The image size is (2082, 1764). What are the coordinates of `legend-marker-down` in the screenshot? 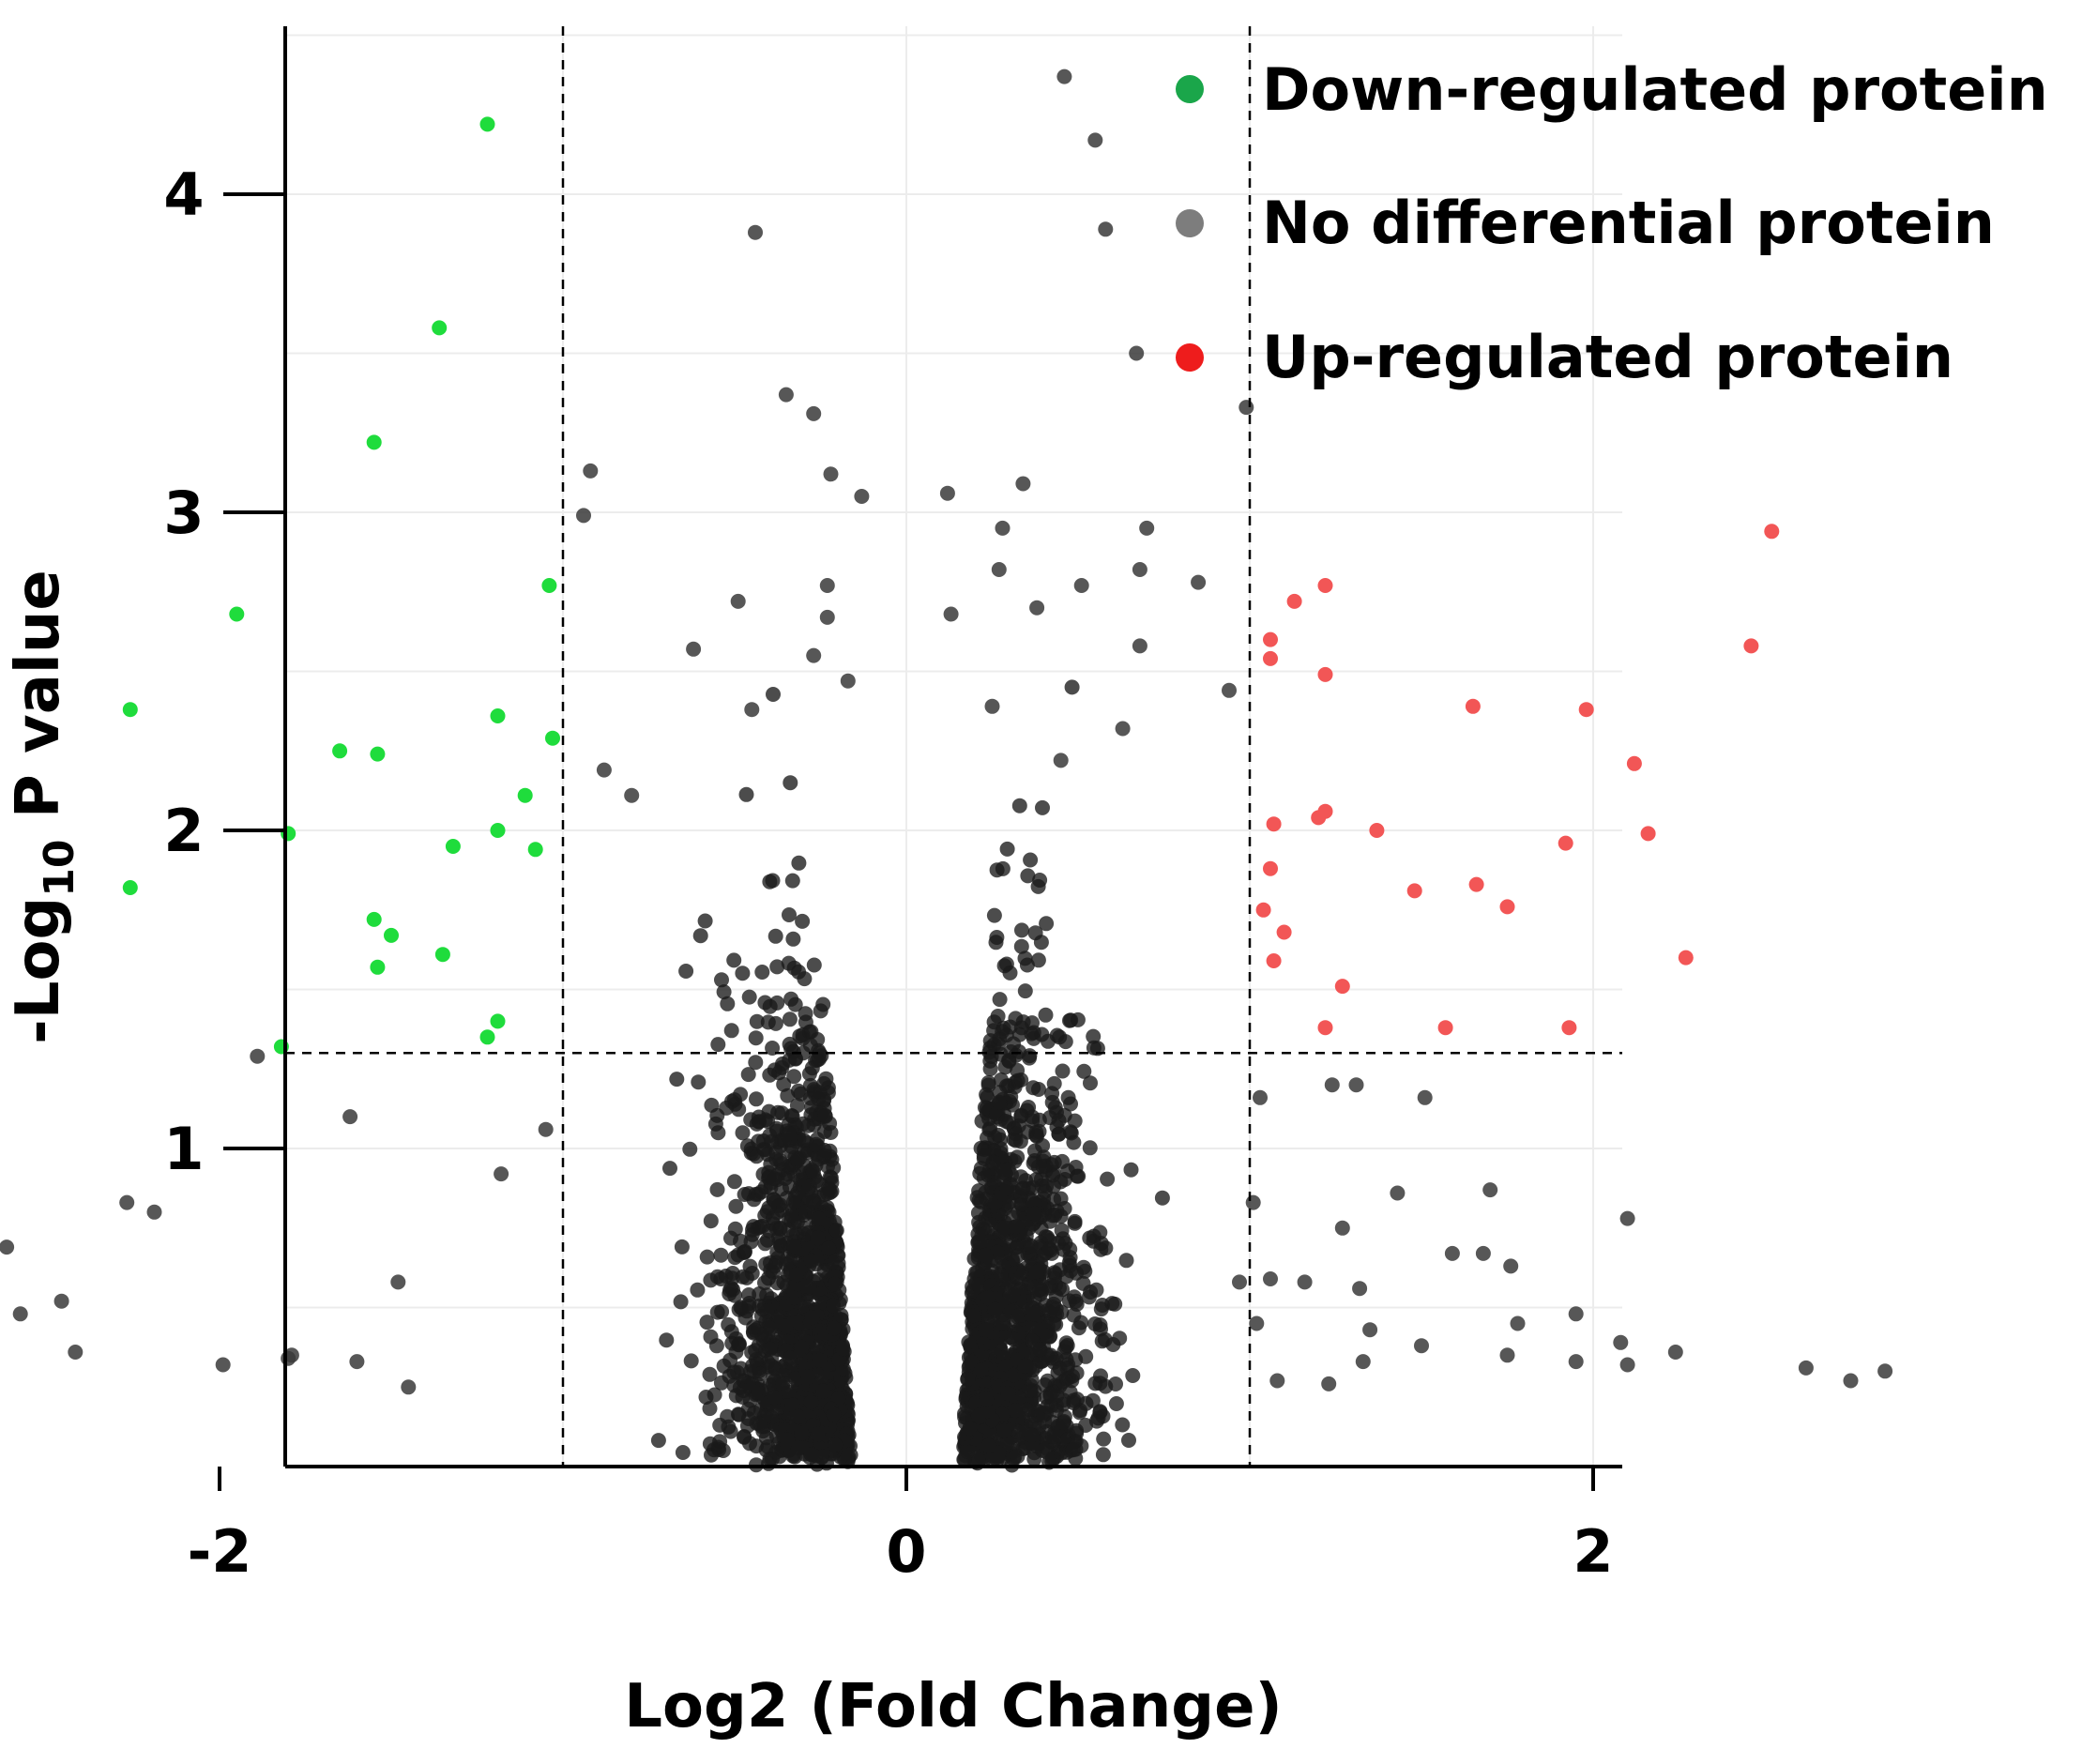 It's located at (1190, 89).